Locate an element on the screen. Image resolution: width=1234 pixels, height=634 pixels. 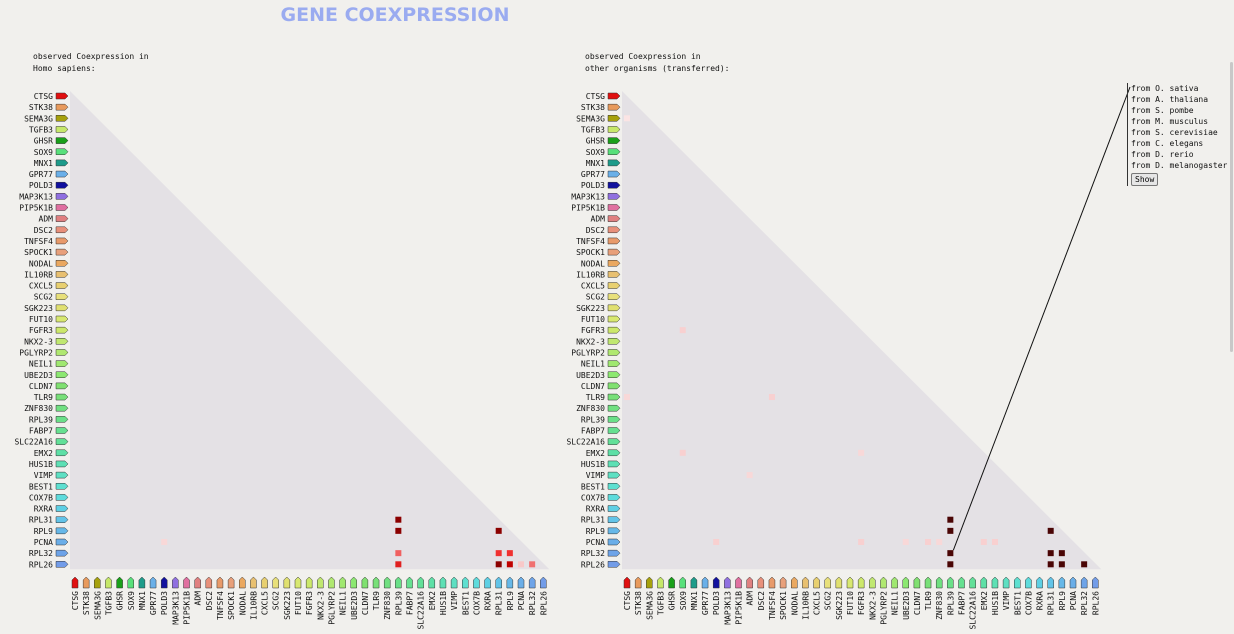
right-col-label: RPL39 is located at coordinates (950, 603).